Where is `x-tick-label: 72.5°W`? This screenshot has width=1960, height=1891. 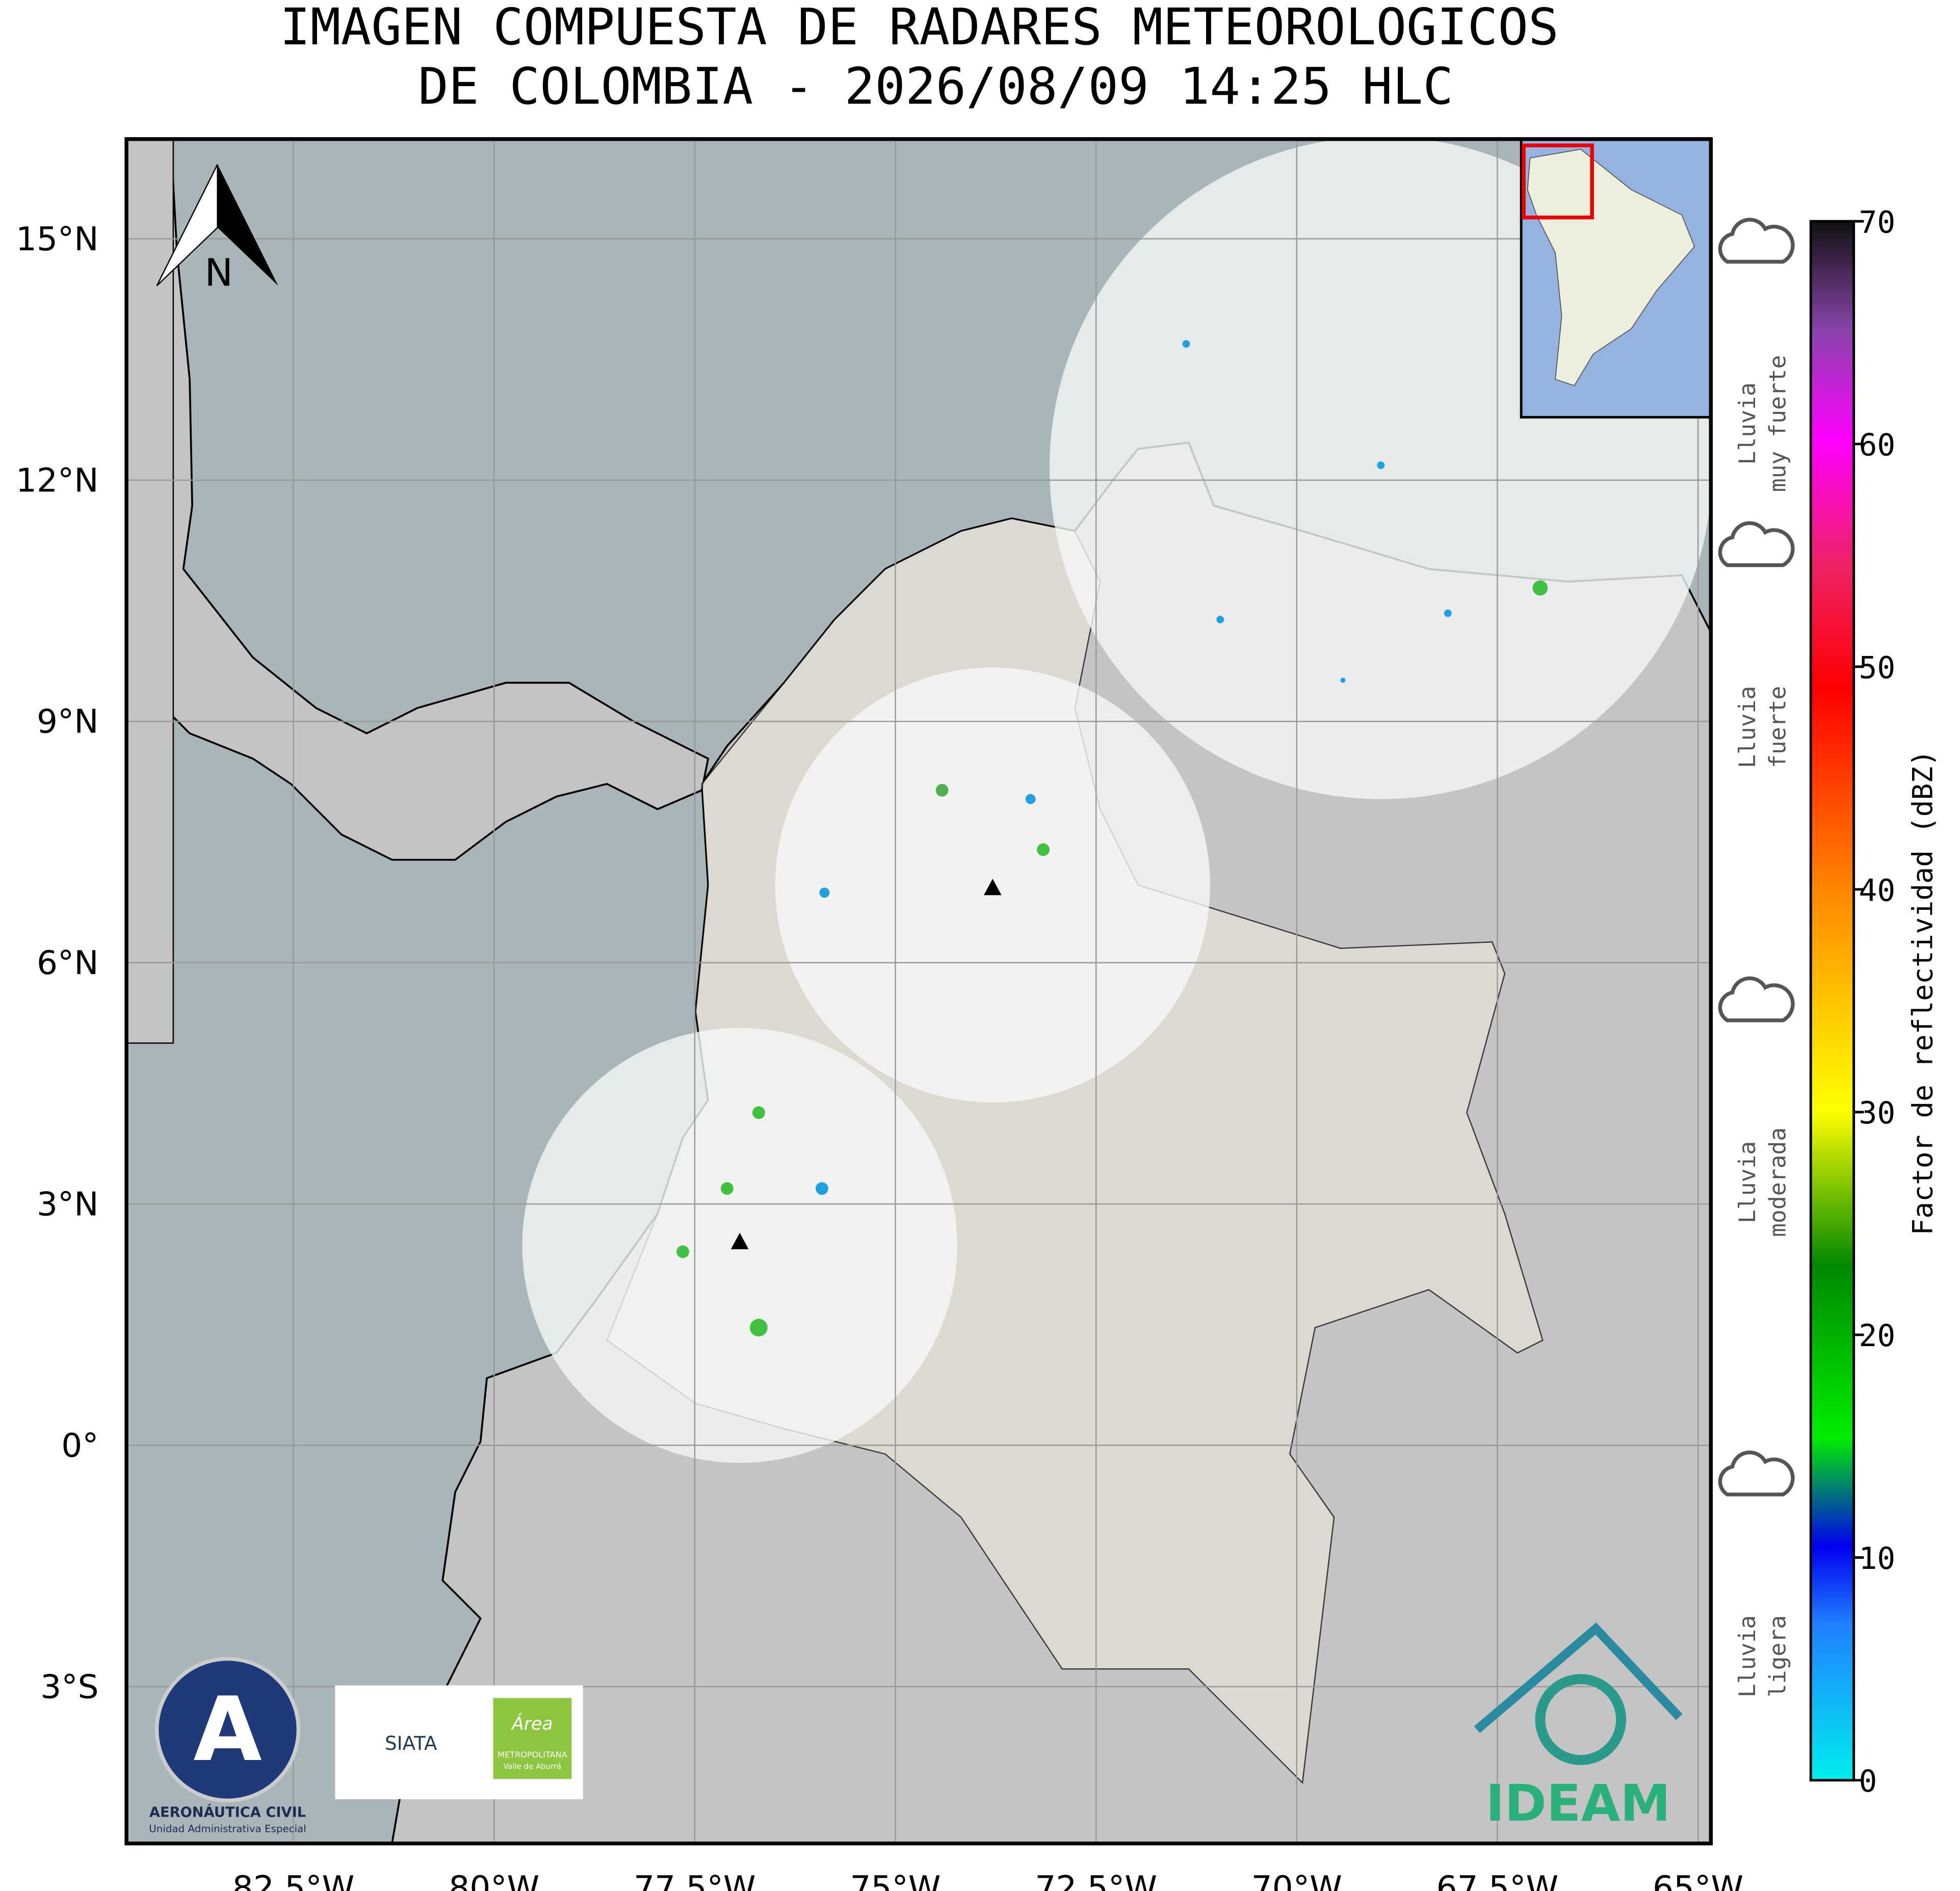
x-tick-label: 72.5°W is located at coordinates (1096, 1880).